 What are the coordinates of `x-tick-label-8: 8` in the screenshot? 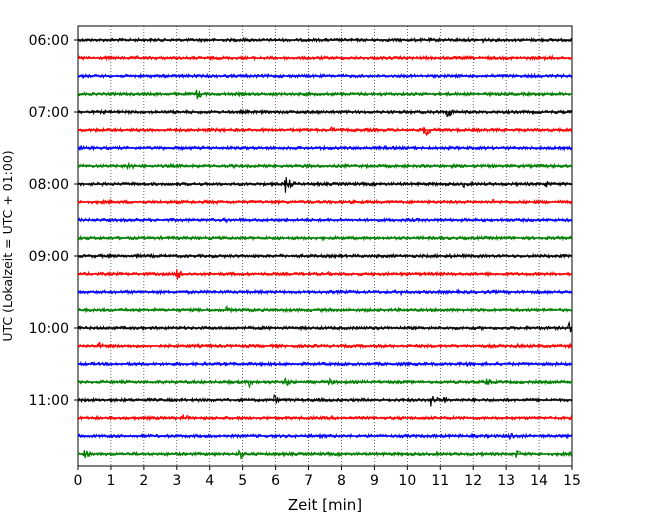 It's located at (341, 481).